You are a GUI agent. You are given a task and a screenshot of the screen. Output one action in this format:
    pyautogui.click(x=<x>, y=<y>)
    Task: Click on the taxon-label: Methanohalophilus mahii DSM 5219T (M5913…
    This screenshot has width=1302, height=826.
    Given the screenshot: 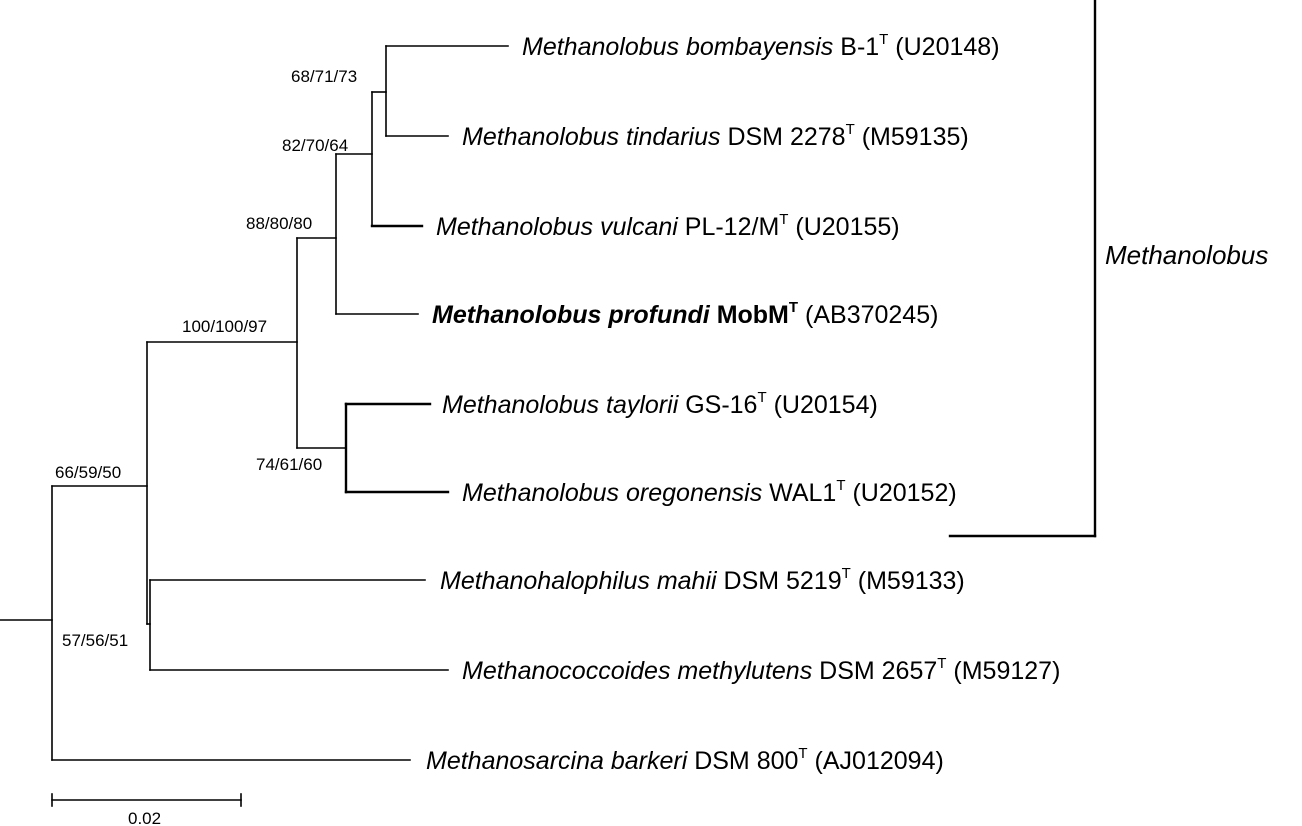 What is the action you would take?
    pyautogui.click(x=702, y=580)
    